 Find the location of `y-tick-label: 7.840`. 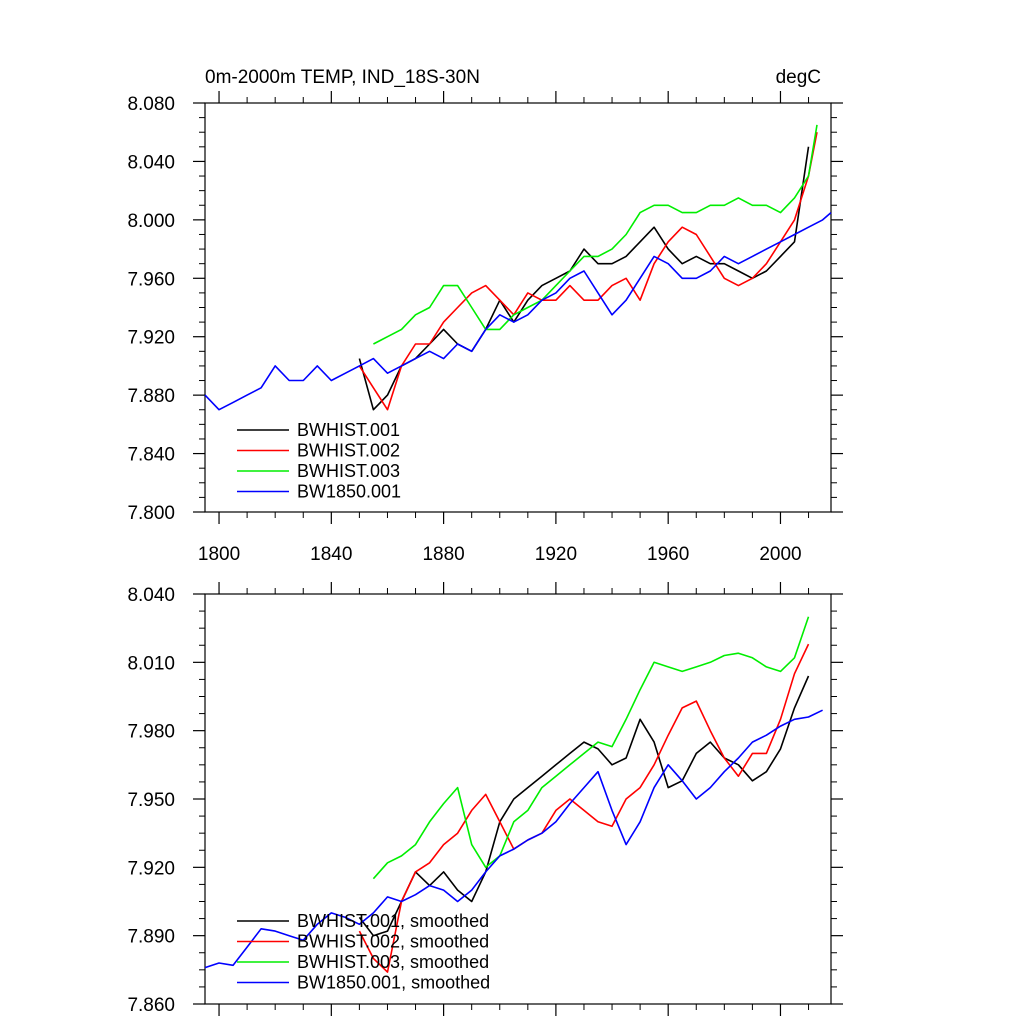

y-tick-label: 7.840 is located at coordinates (151, 455).